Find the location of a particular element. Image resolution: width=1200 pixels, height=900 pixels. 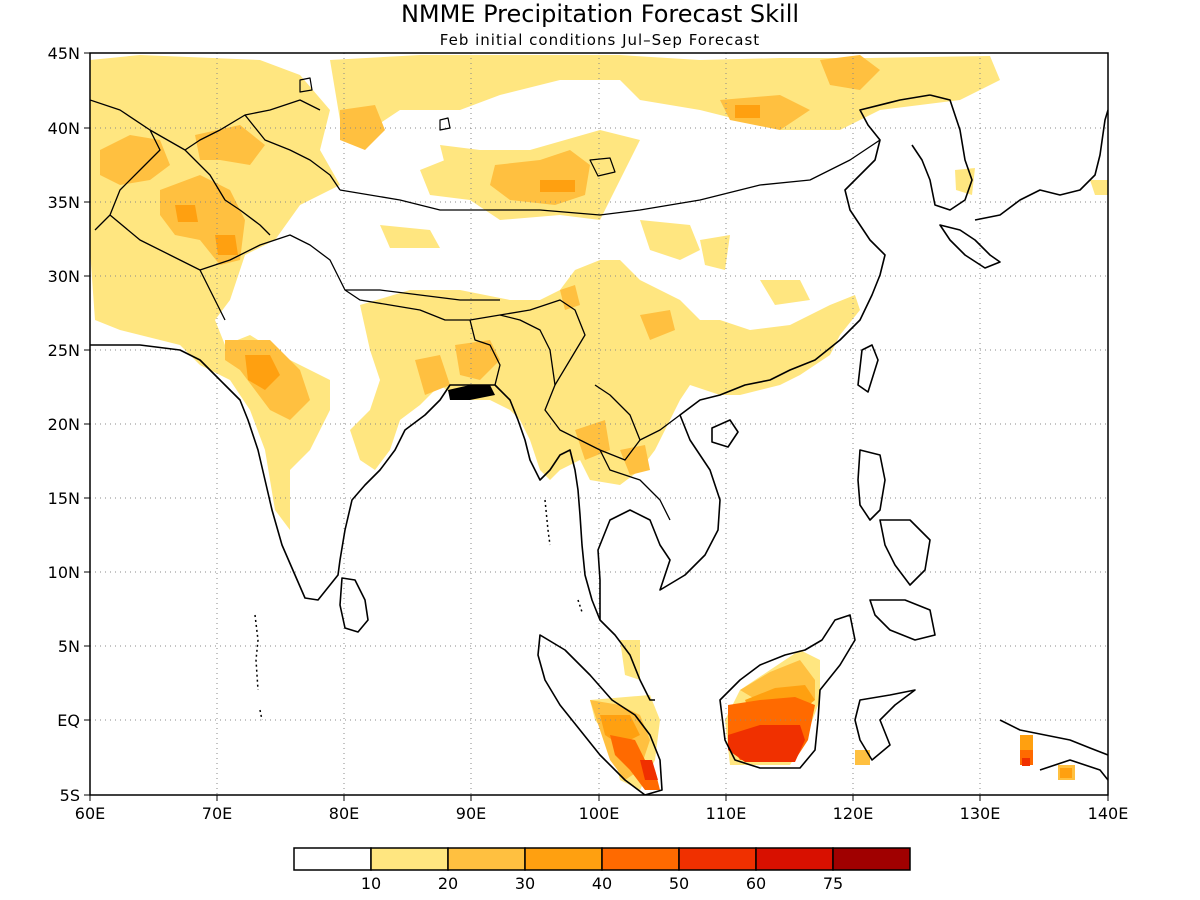

map-subtitle: Feb initial conditions Jul–Sep Forecast is located at coordinates (600, 40).